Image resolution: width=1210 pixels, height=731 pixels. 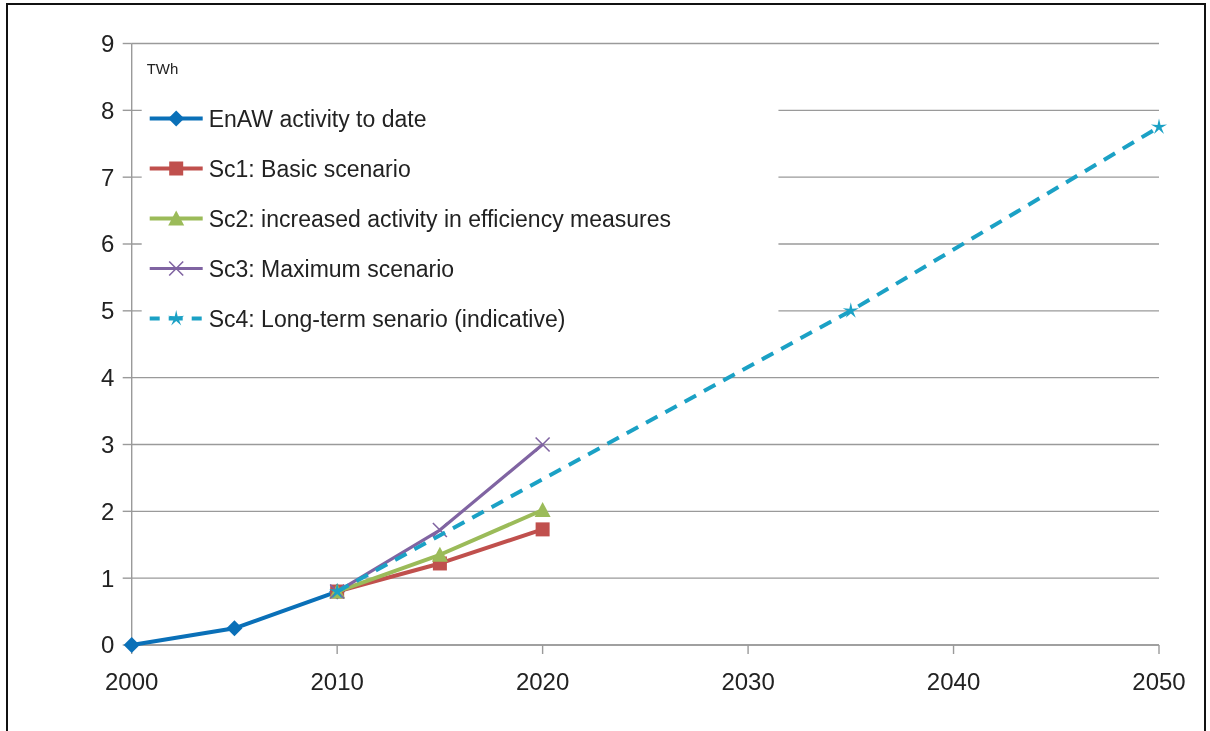 What do you see at coordinates (108, 110) in the screenshot?
I see `y-tick-label: 8` at bounding box center [108, 110].